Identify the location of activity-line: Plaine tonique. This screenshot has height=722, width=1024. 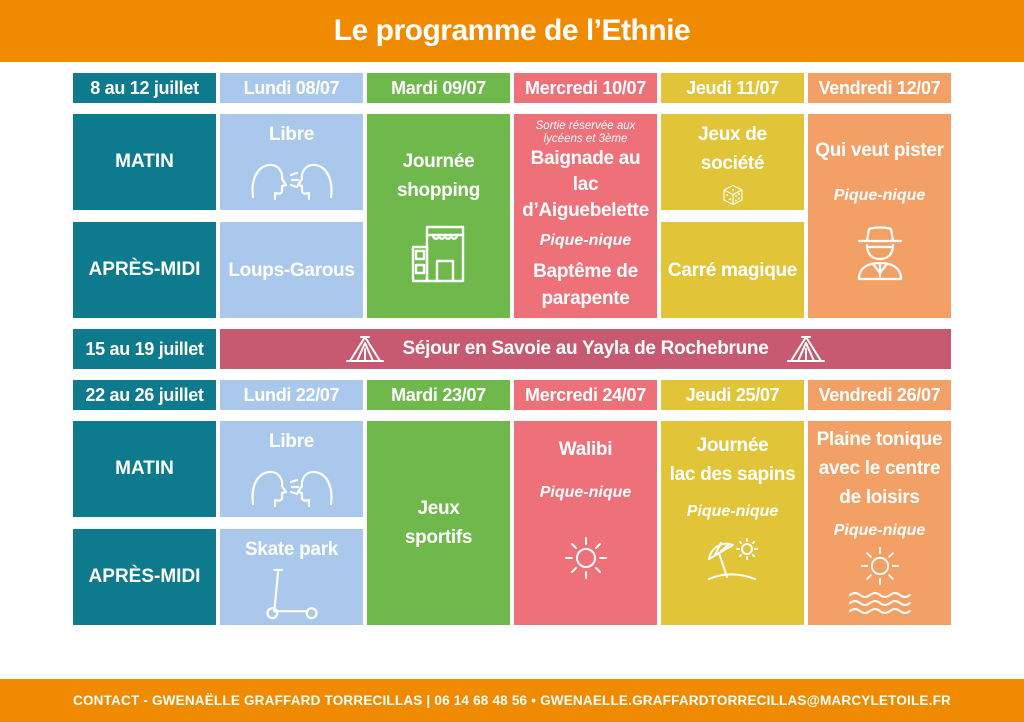
(879, 439).